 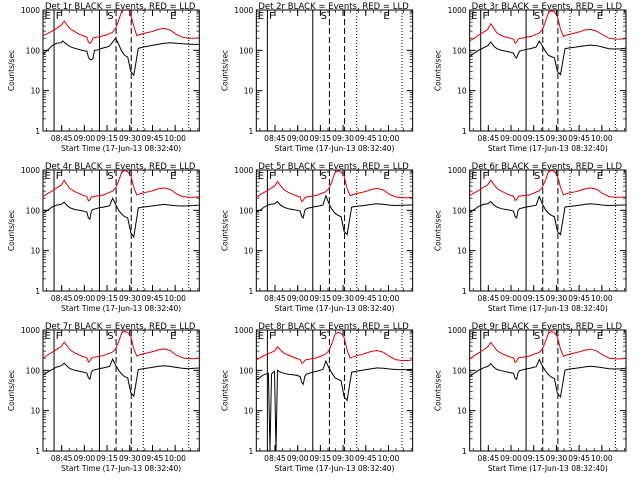 What do you see at coordinates (547, 167) in the screenshot?
I see `panel-title: Det 6r BLACK = Events, RED = LLD` at bounding box center [547, 167].